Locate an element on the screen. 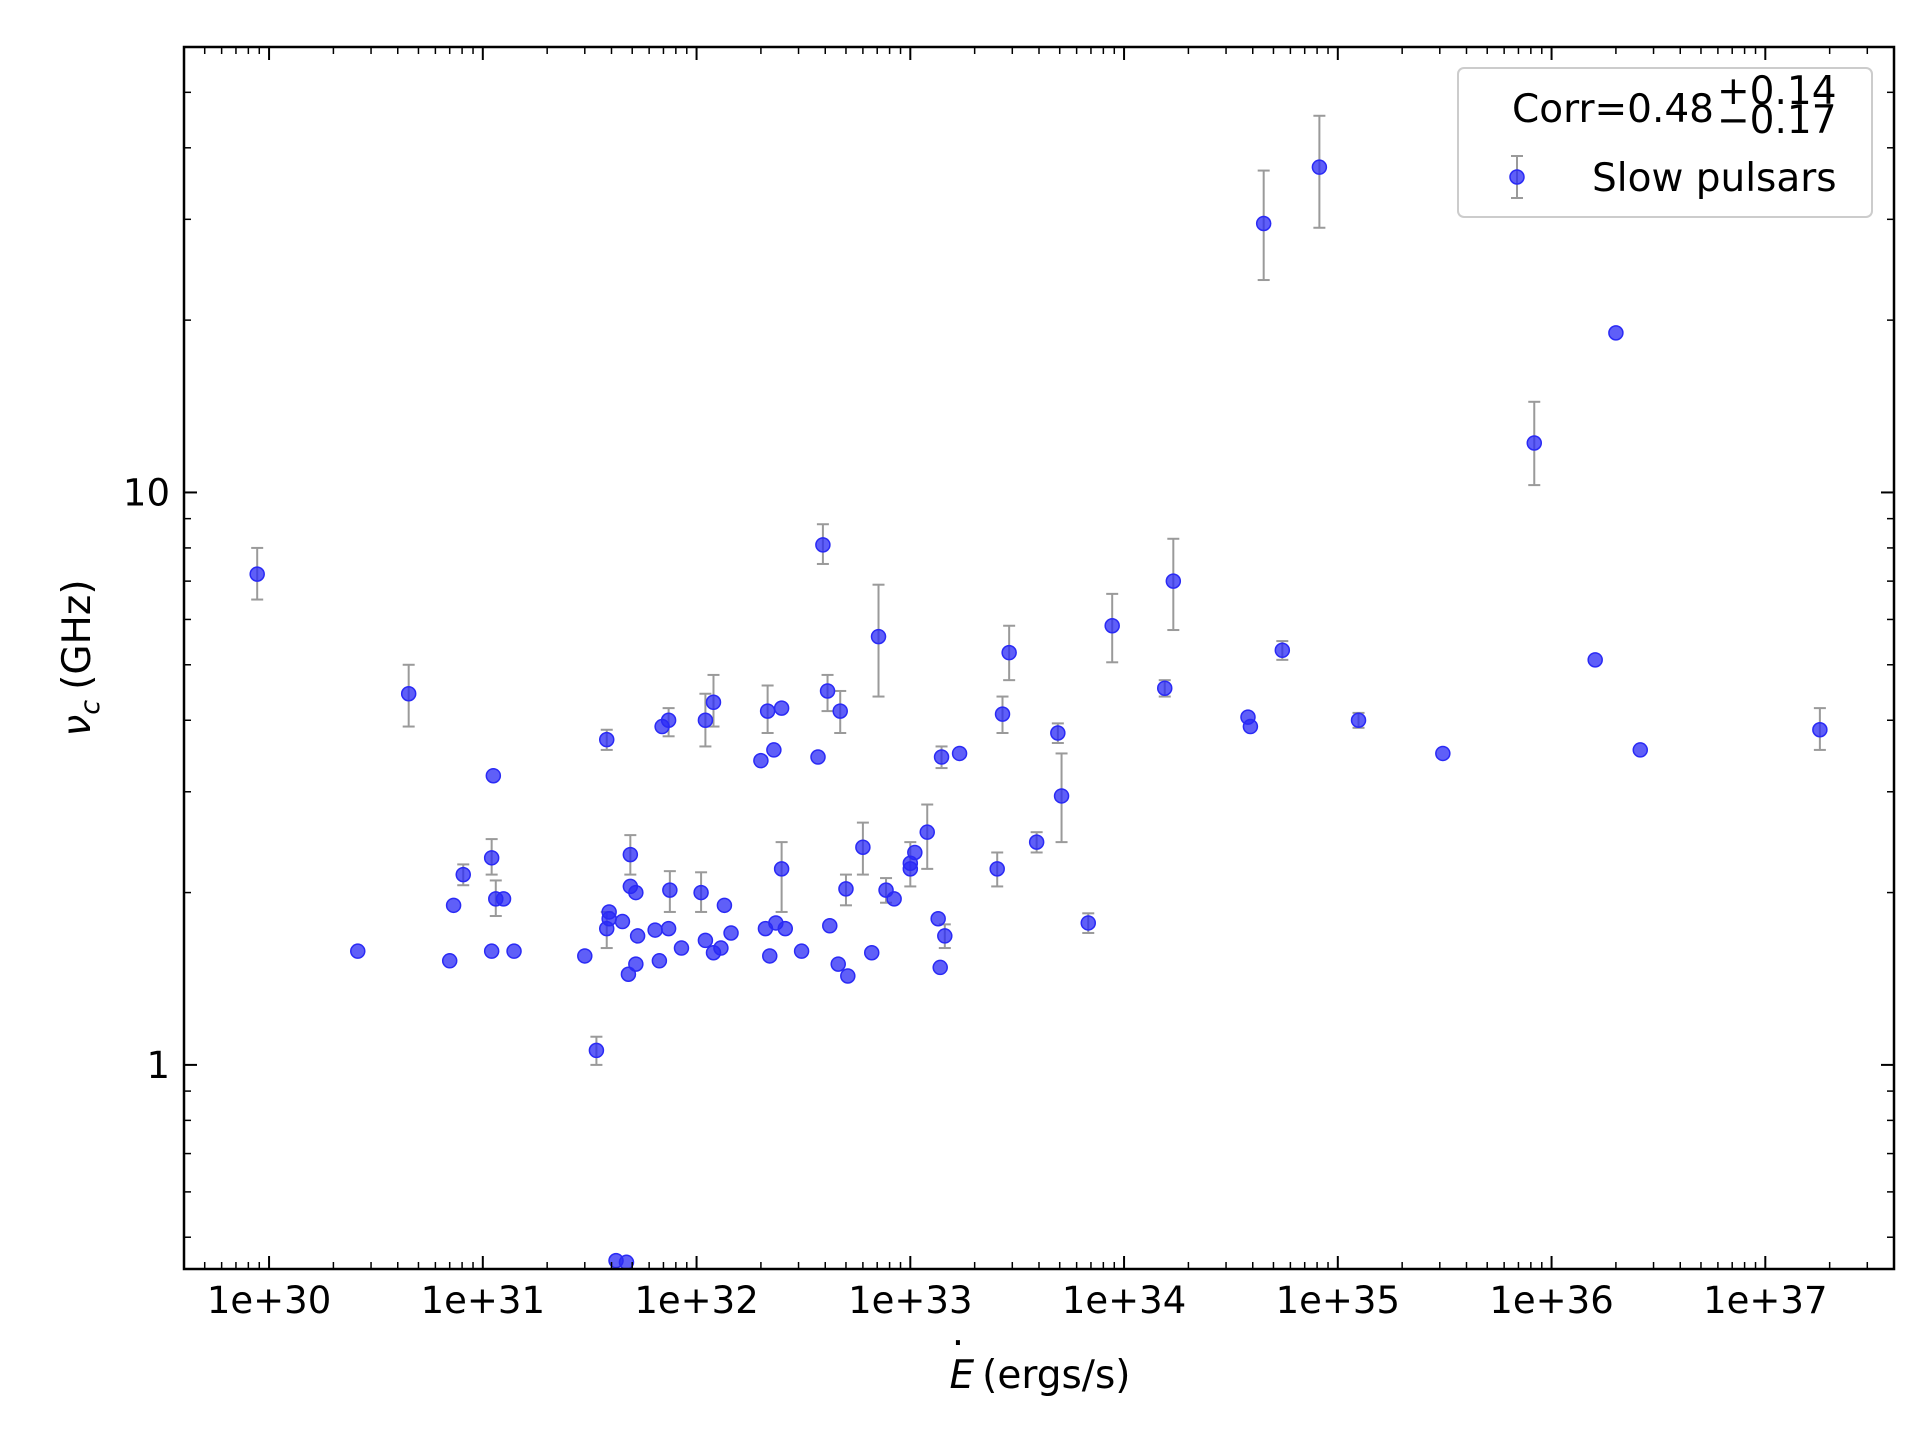 The image size is (1920, 1440). legend: Corr=0.48 +0.14 −0.17 Slow pulsars is located at coordinates (1665, 142).